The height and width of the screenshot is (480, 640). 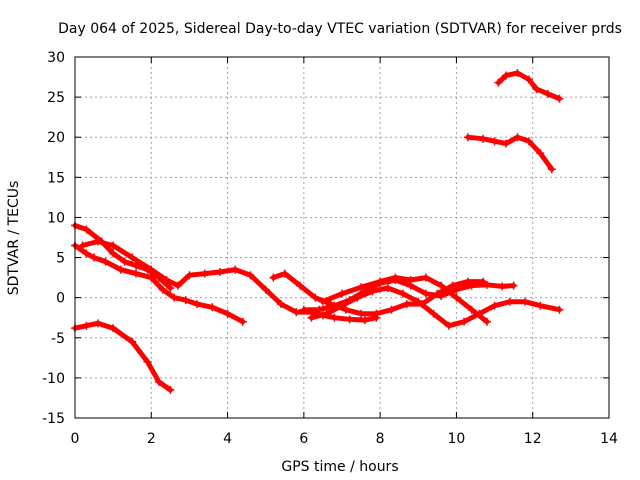 I want to click on x-tick-label: 2, so click(x=151, y=439).